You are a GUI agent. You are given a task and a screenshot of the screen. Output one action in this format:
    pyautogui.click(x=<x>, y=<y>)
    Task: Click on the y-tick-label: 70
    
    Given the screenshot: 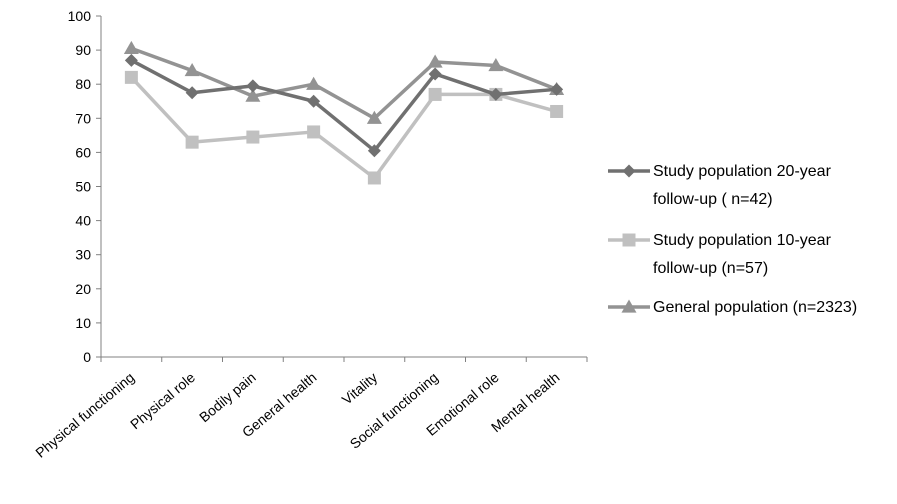 What is the action you would take?
    pyautogui.click(x=83, y=118)
    